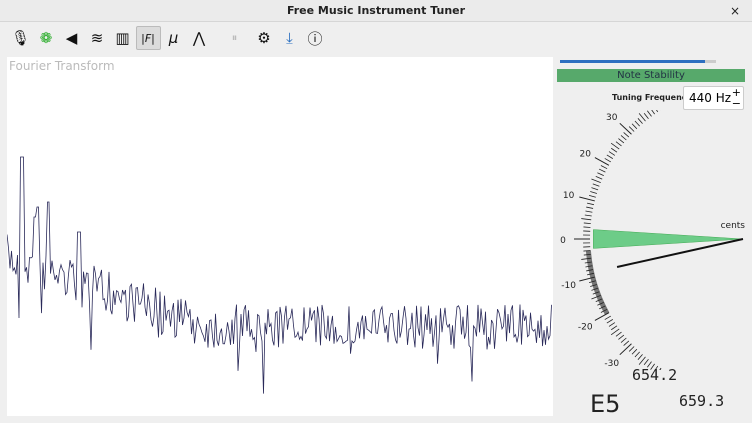 The image size is (752, 423). What do you see at coordinates (569, 196) in the screenshot?
I see `gauge-label: 10` at bounding box center [569, 196].